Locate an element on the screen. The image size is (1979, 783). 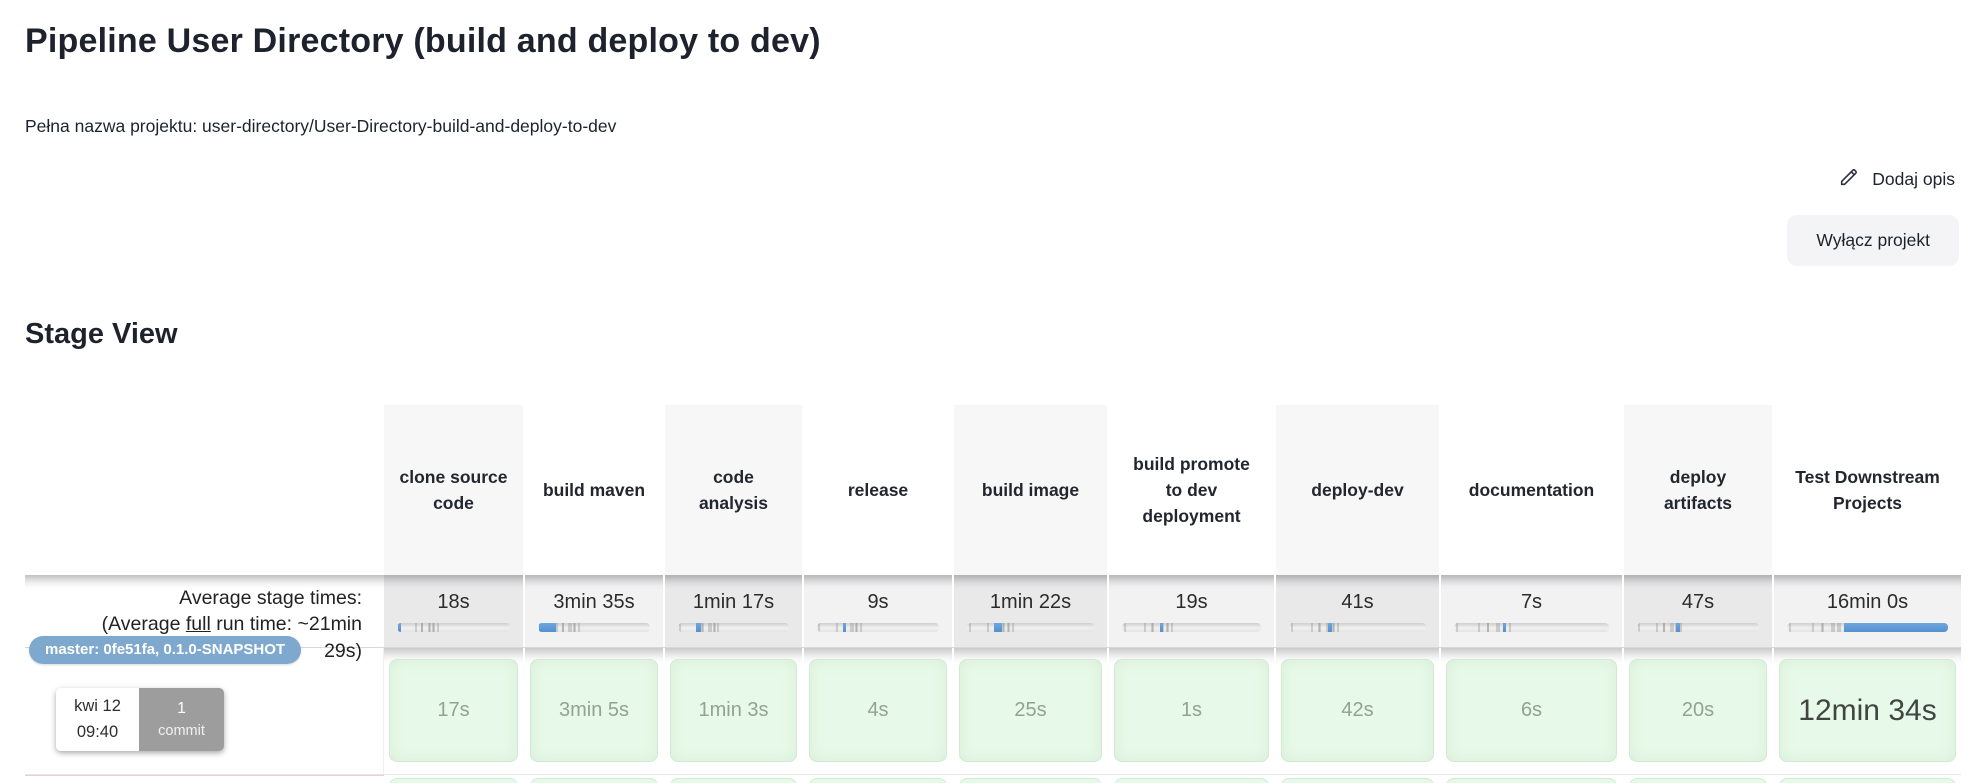
branch-version-badge: master: 0fe51fa, 0.1.0-SNAPSHOT is located at coordinates (165, 650).